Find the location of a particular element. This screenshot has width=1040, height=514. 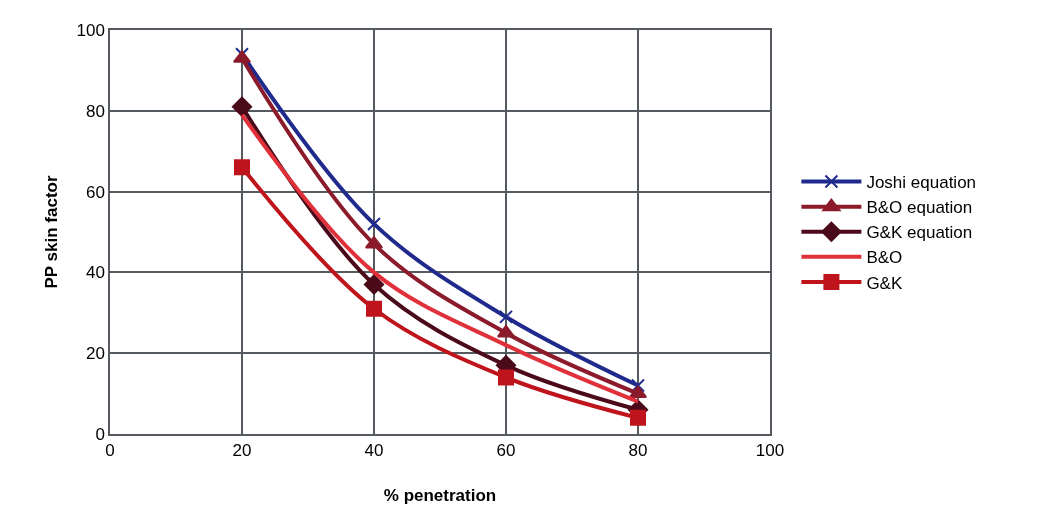

y-tick-label: 0 is located at coordinates (100, 434).